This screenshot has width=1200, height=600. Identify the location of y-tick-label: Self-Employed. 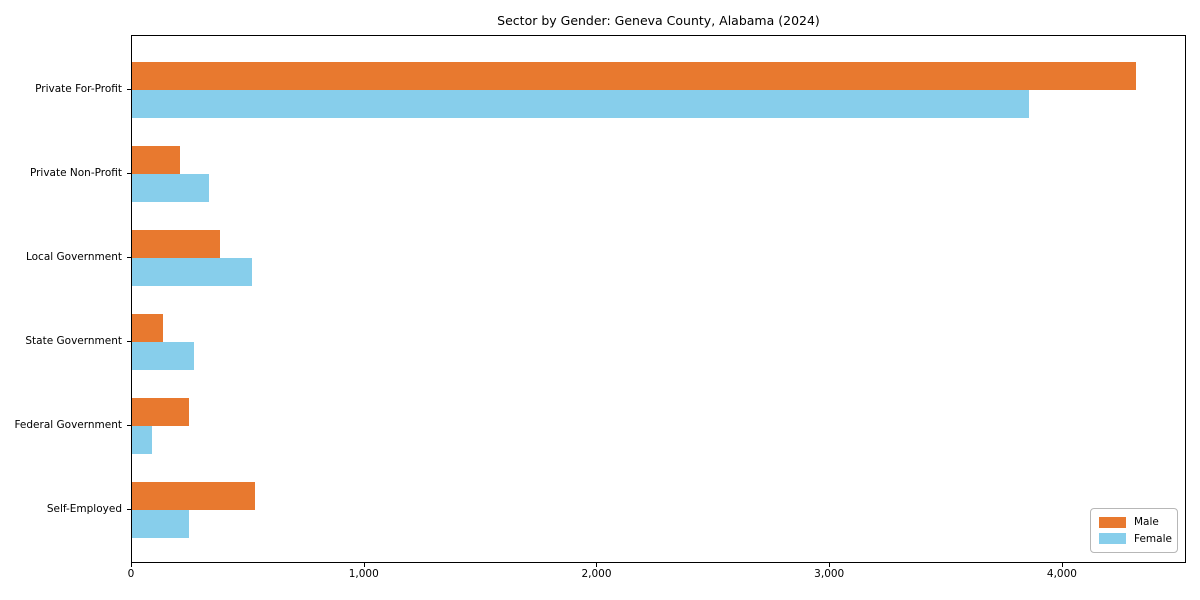
(84, 509).